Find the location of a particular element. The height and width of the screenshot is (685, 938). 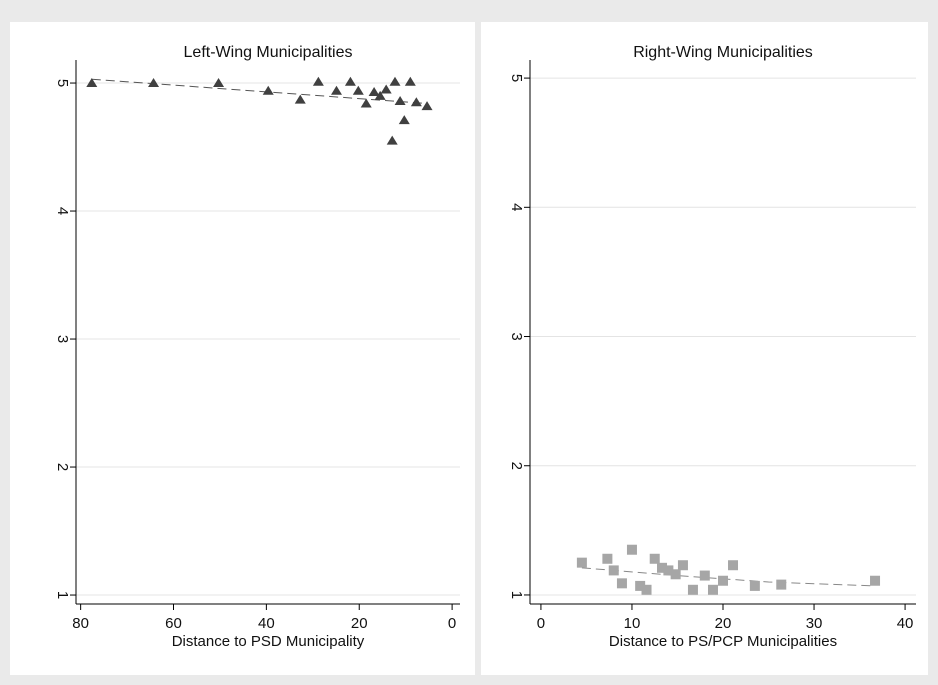

x-axis-label: Distance to PS/PCP Municipalities is located at coordinates (723, 641).